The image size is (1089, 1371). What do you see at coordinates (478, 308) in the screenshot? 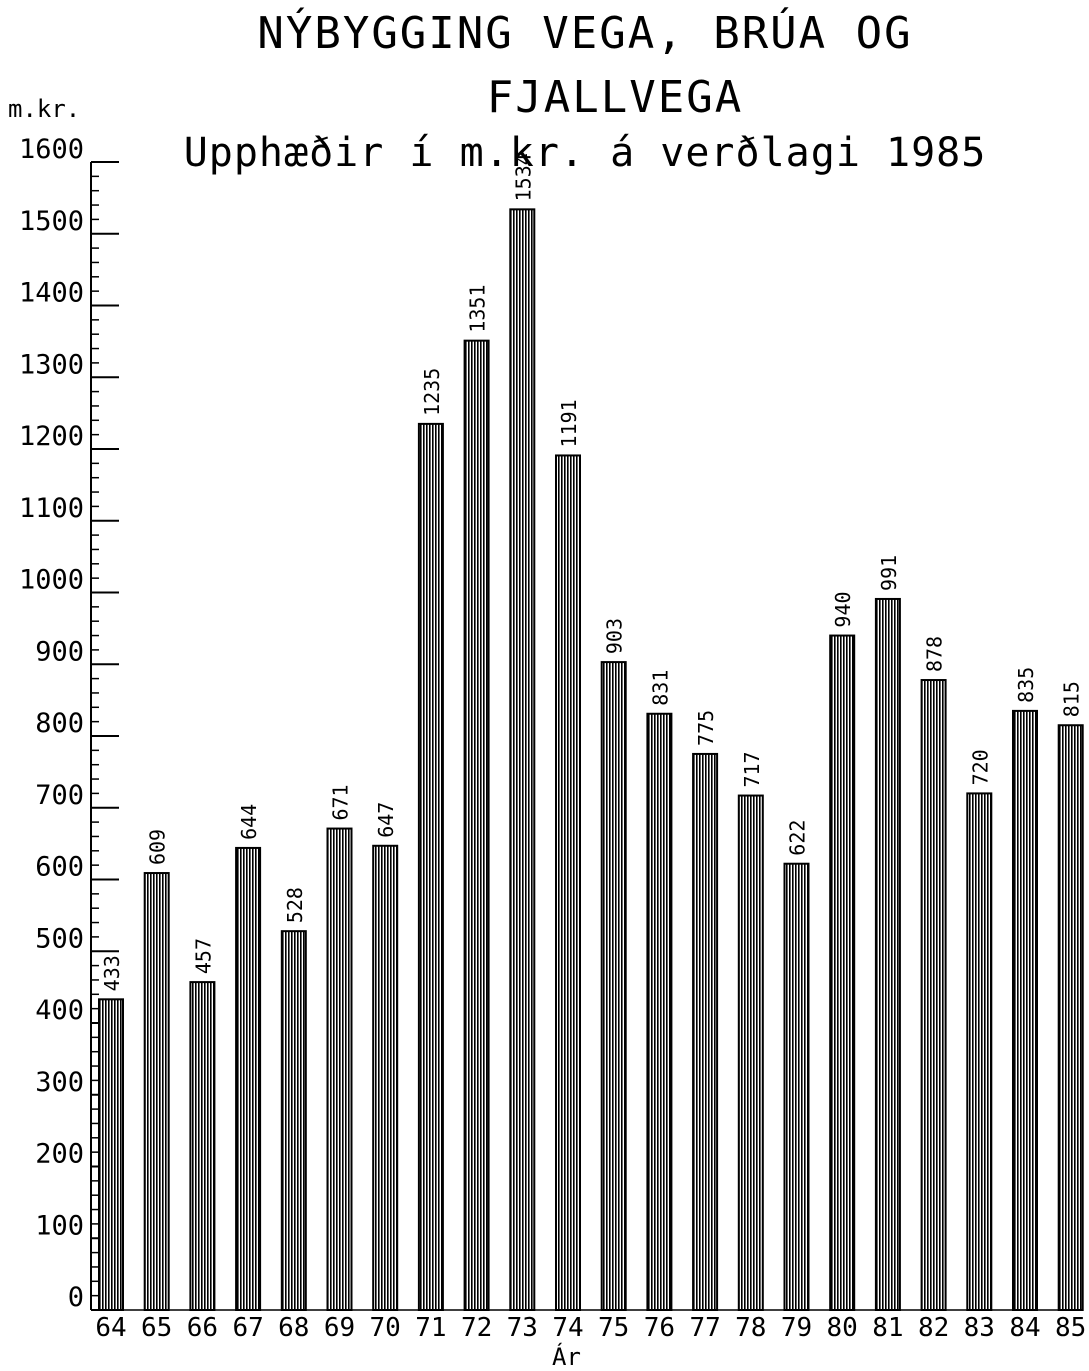
I see `bar-value-label: 1351` at bounding box center [478, 308].